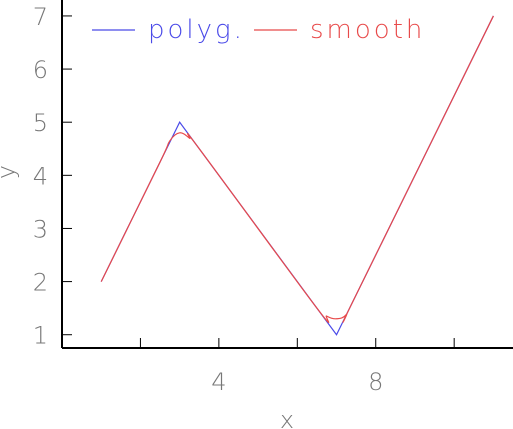  I want to click on y-axis-label: y, so click(10, 172).